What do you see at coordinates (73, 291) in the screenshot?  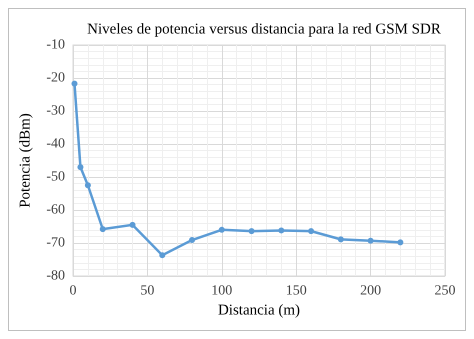 I see `x-tick-label: 0` at bounding box center [73, 291].